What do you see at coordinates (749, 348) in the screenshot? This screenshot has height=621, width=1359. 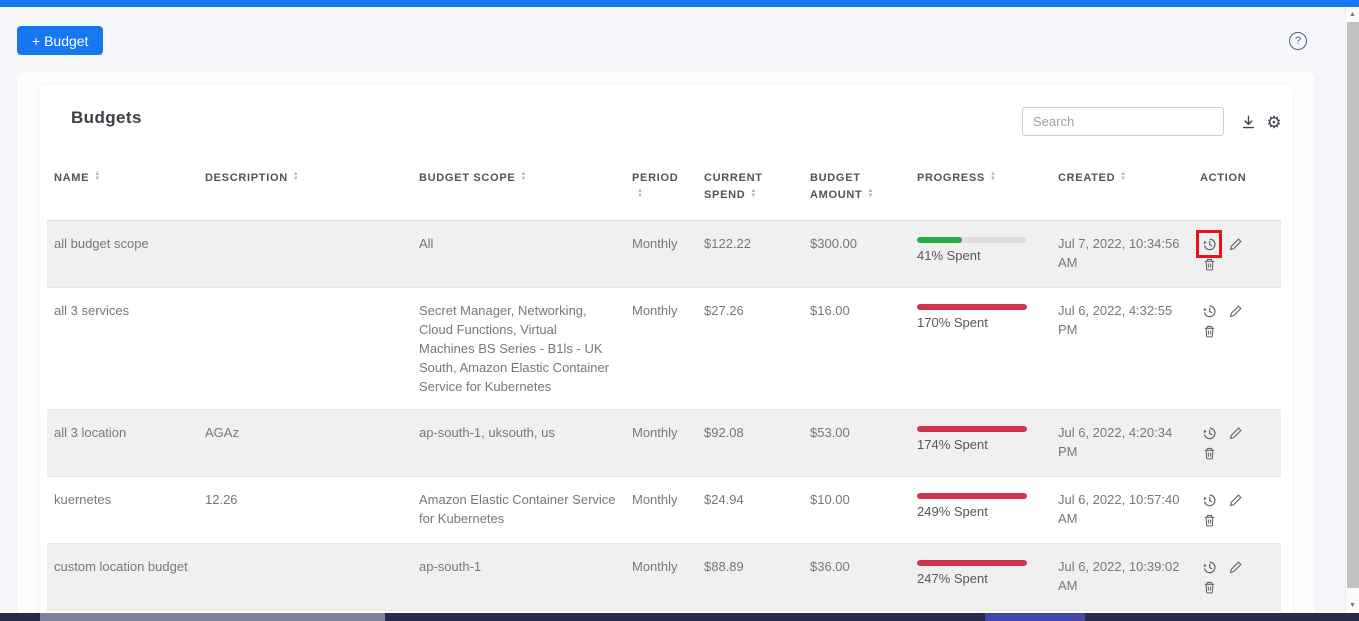 I see `current-spend-cell: $27.26` at bounding box center [749, 348].